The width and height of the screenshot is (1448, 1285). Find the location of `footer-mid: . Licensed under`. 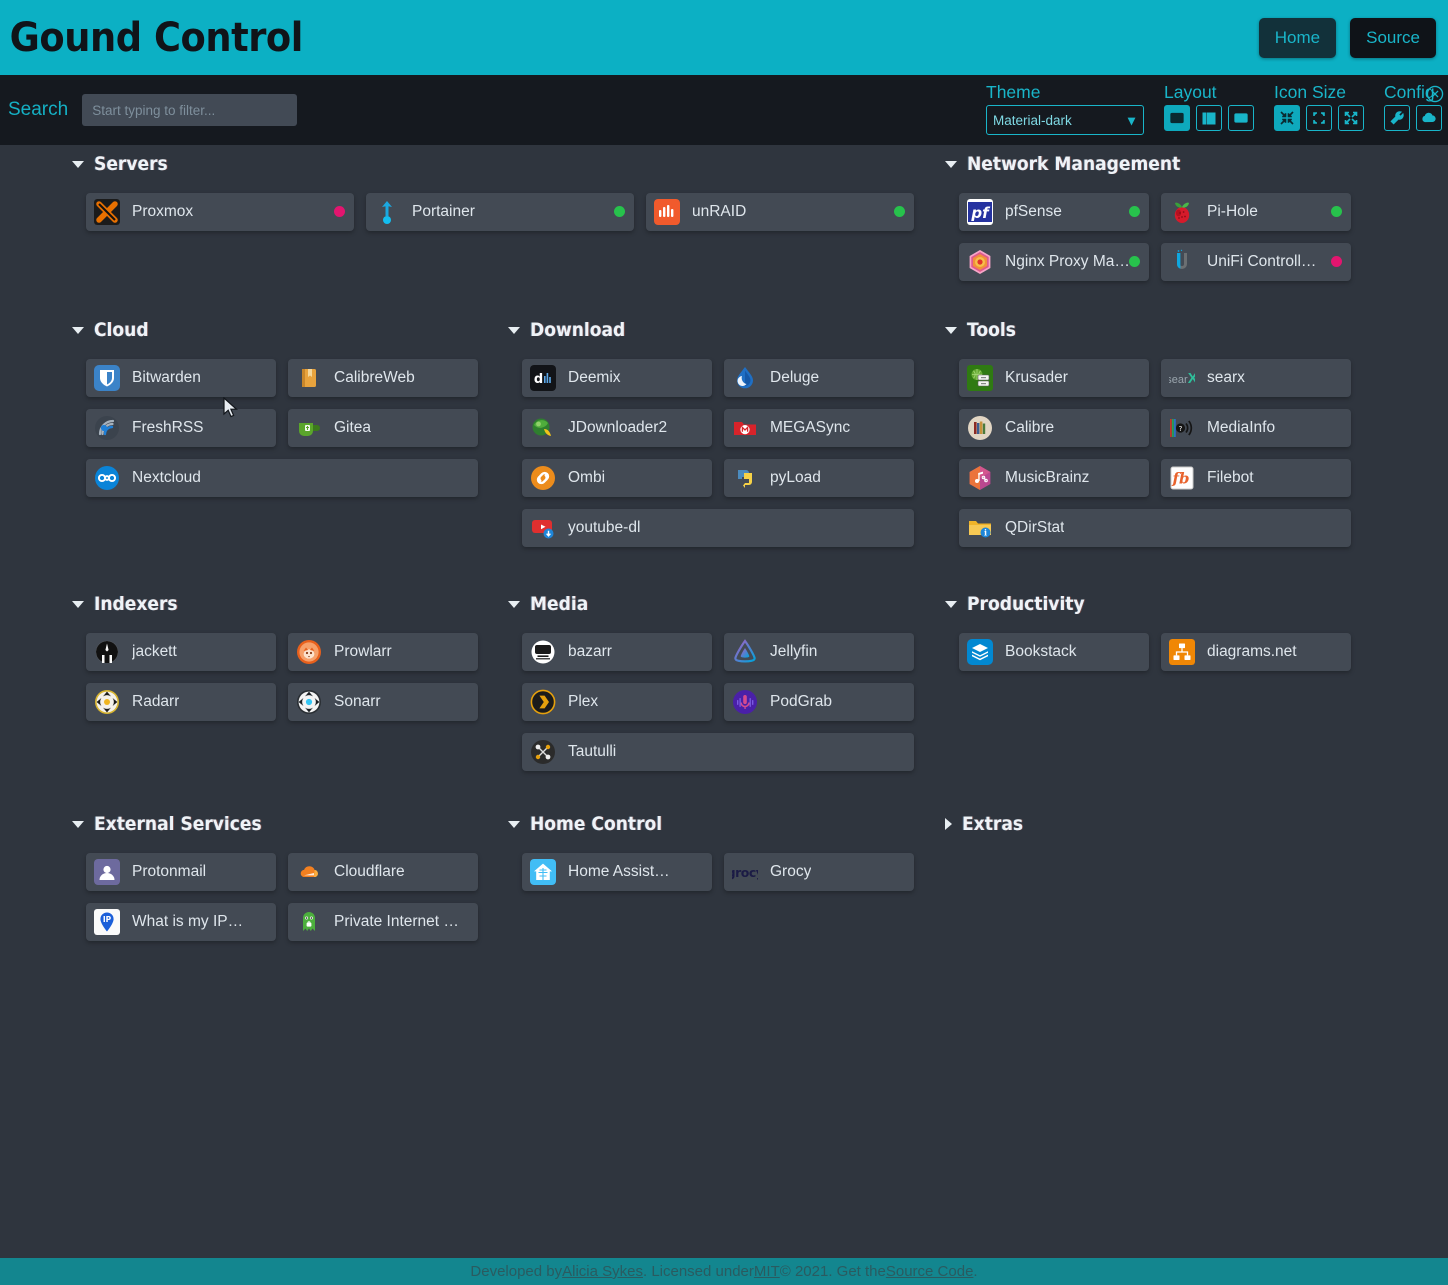

footer-mid: . Licensed under is located at coordinates (698, 1271).